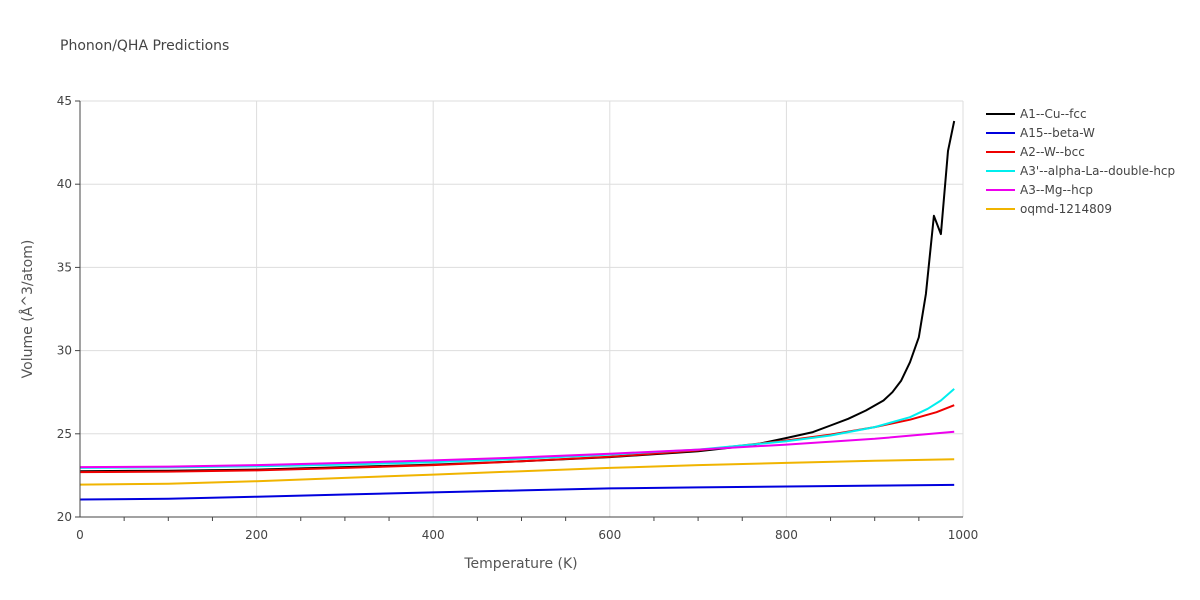 This screenshot has width=1200, height=600. What do you see at coordinates (1056, 190) in the screenshot?
I see `legend-label: A3--Mg--hcp` at bounding box center [1056, 190].